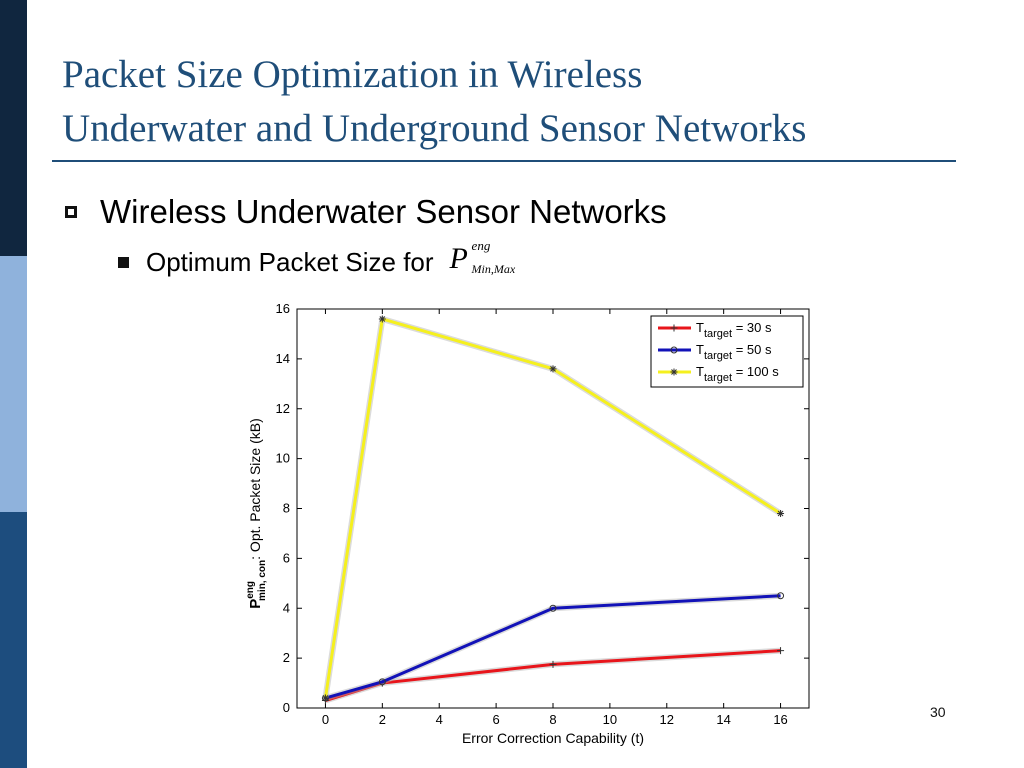 The width and height of the screenshot is (1024, 768). Describe the element at coordinates (283, 408) in the screenshot. I see `y-tick-label: 12` at that location.